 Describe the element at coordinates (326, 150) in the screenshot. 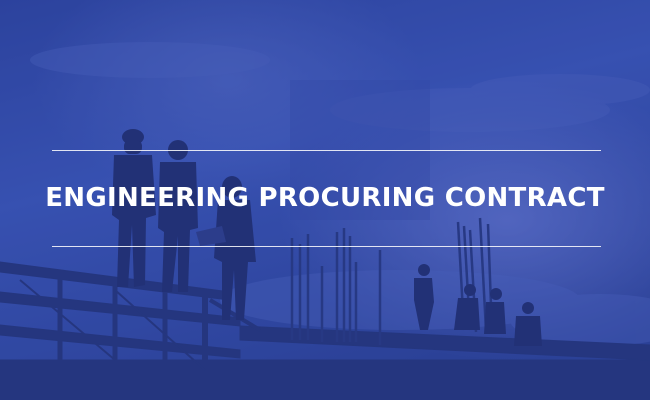

I see `top-divider-line` at that location.